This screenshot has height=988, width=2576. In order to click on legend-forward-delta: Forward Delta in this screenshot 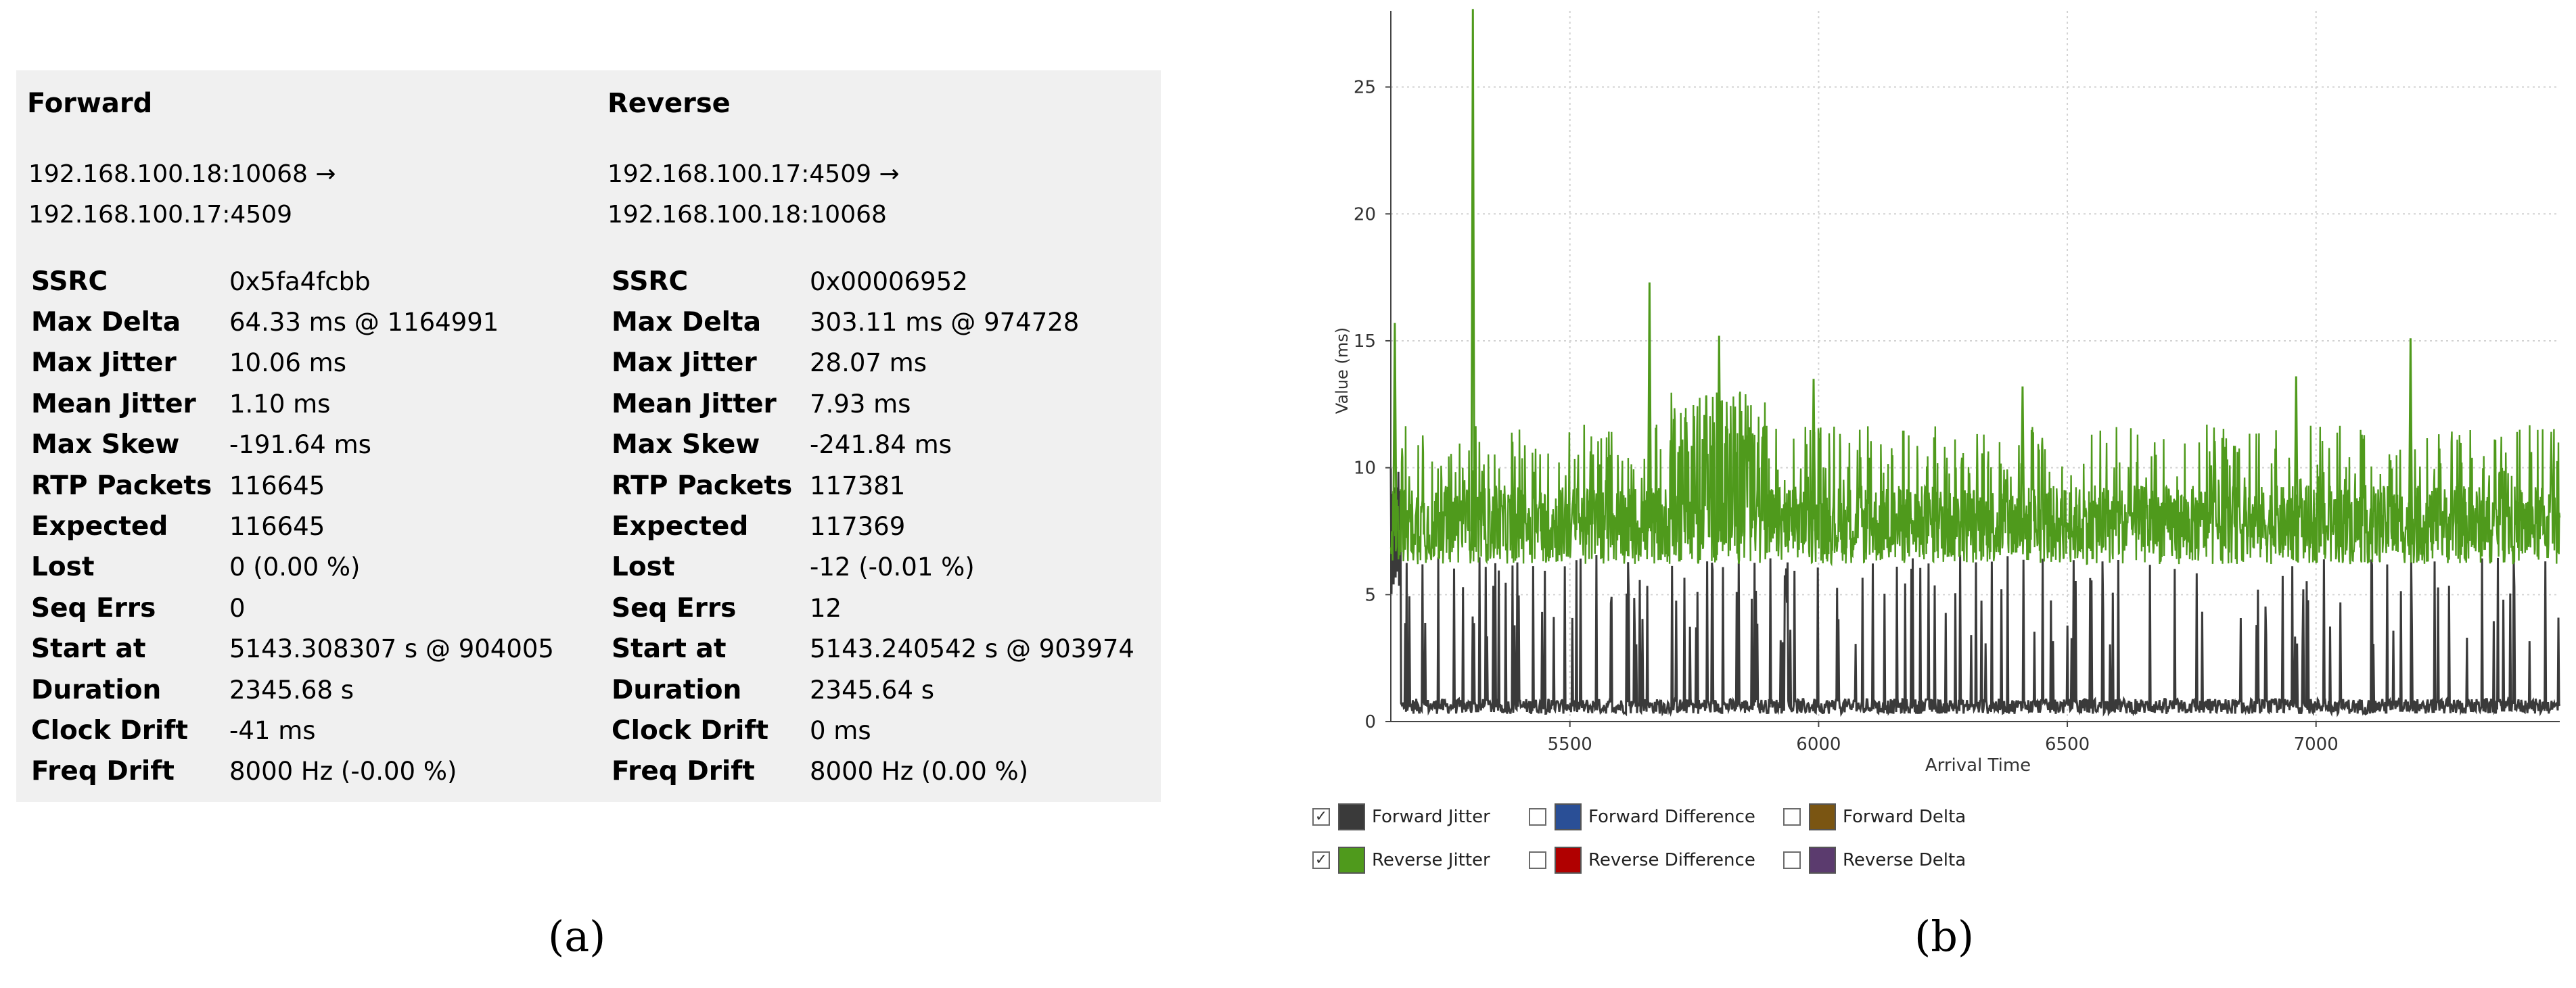, I will do `click(1874, 816)`.